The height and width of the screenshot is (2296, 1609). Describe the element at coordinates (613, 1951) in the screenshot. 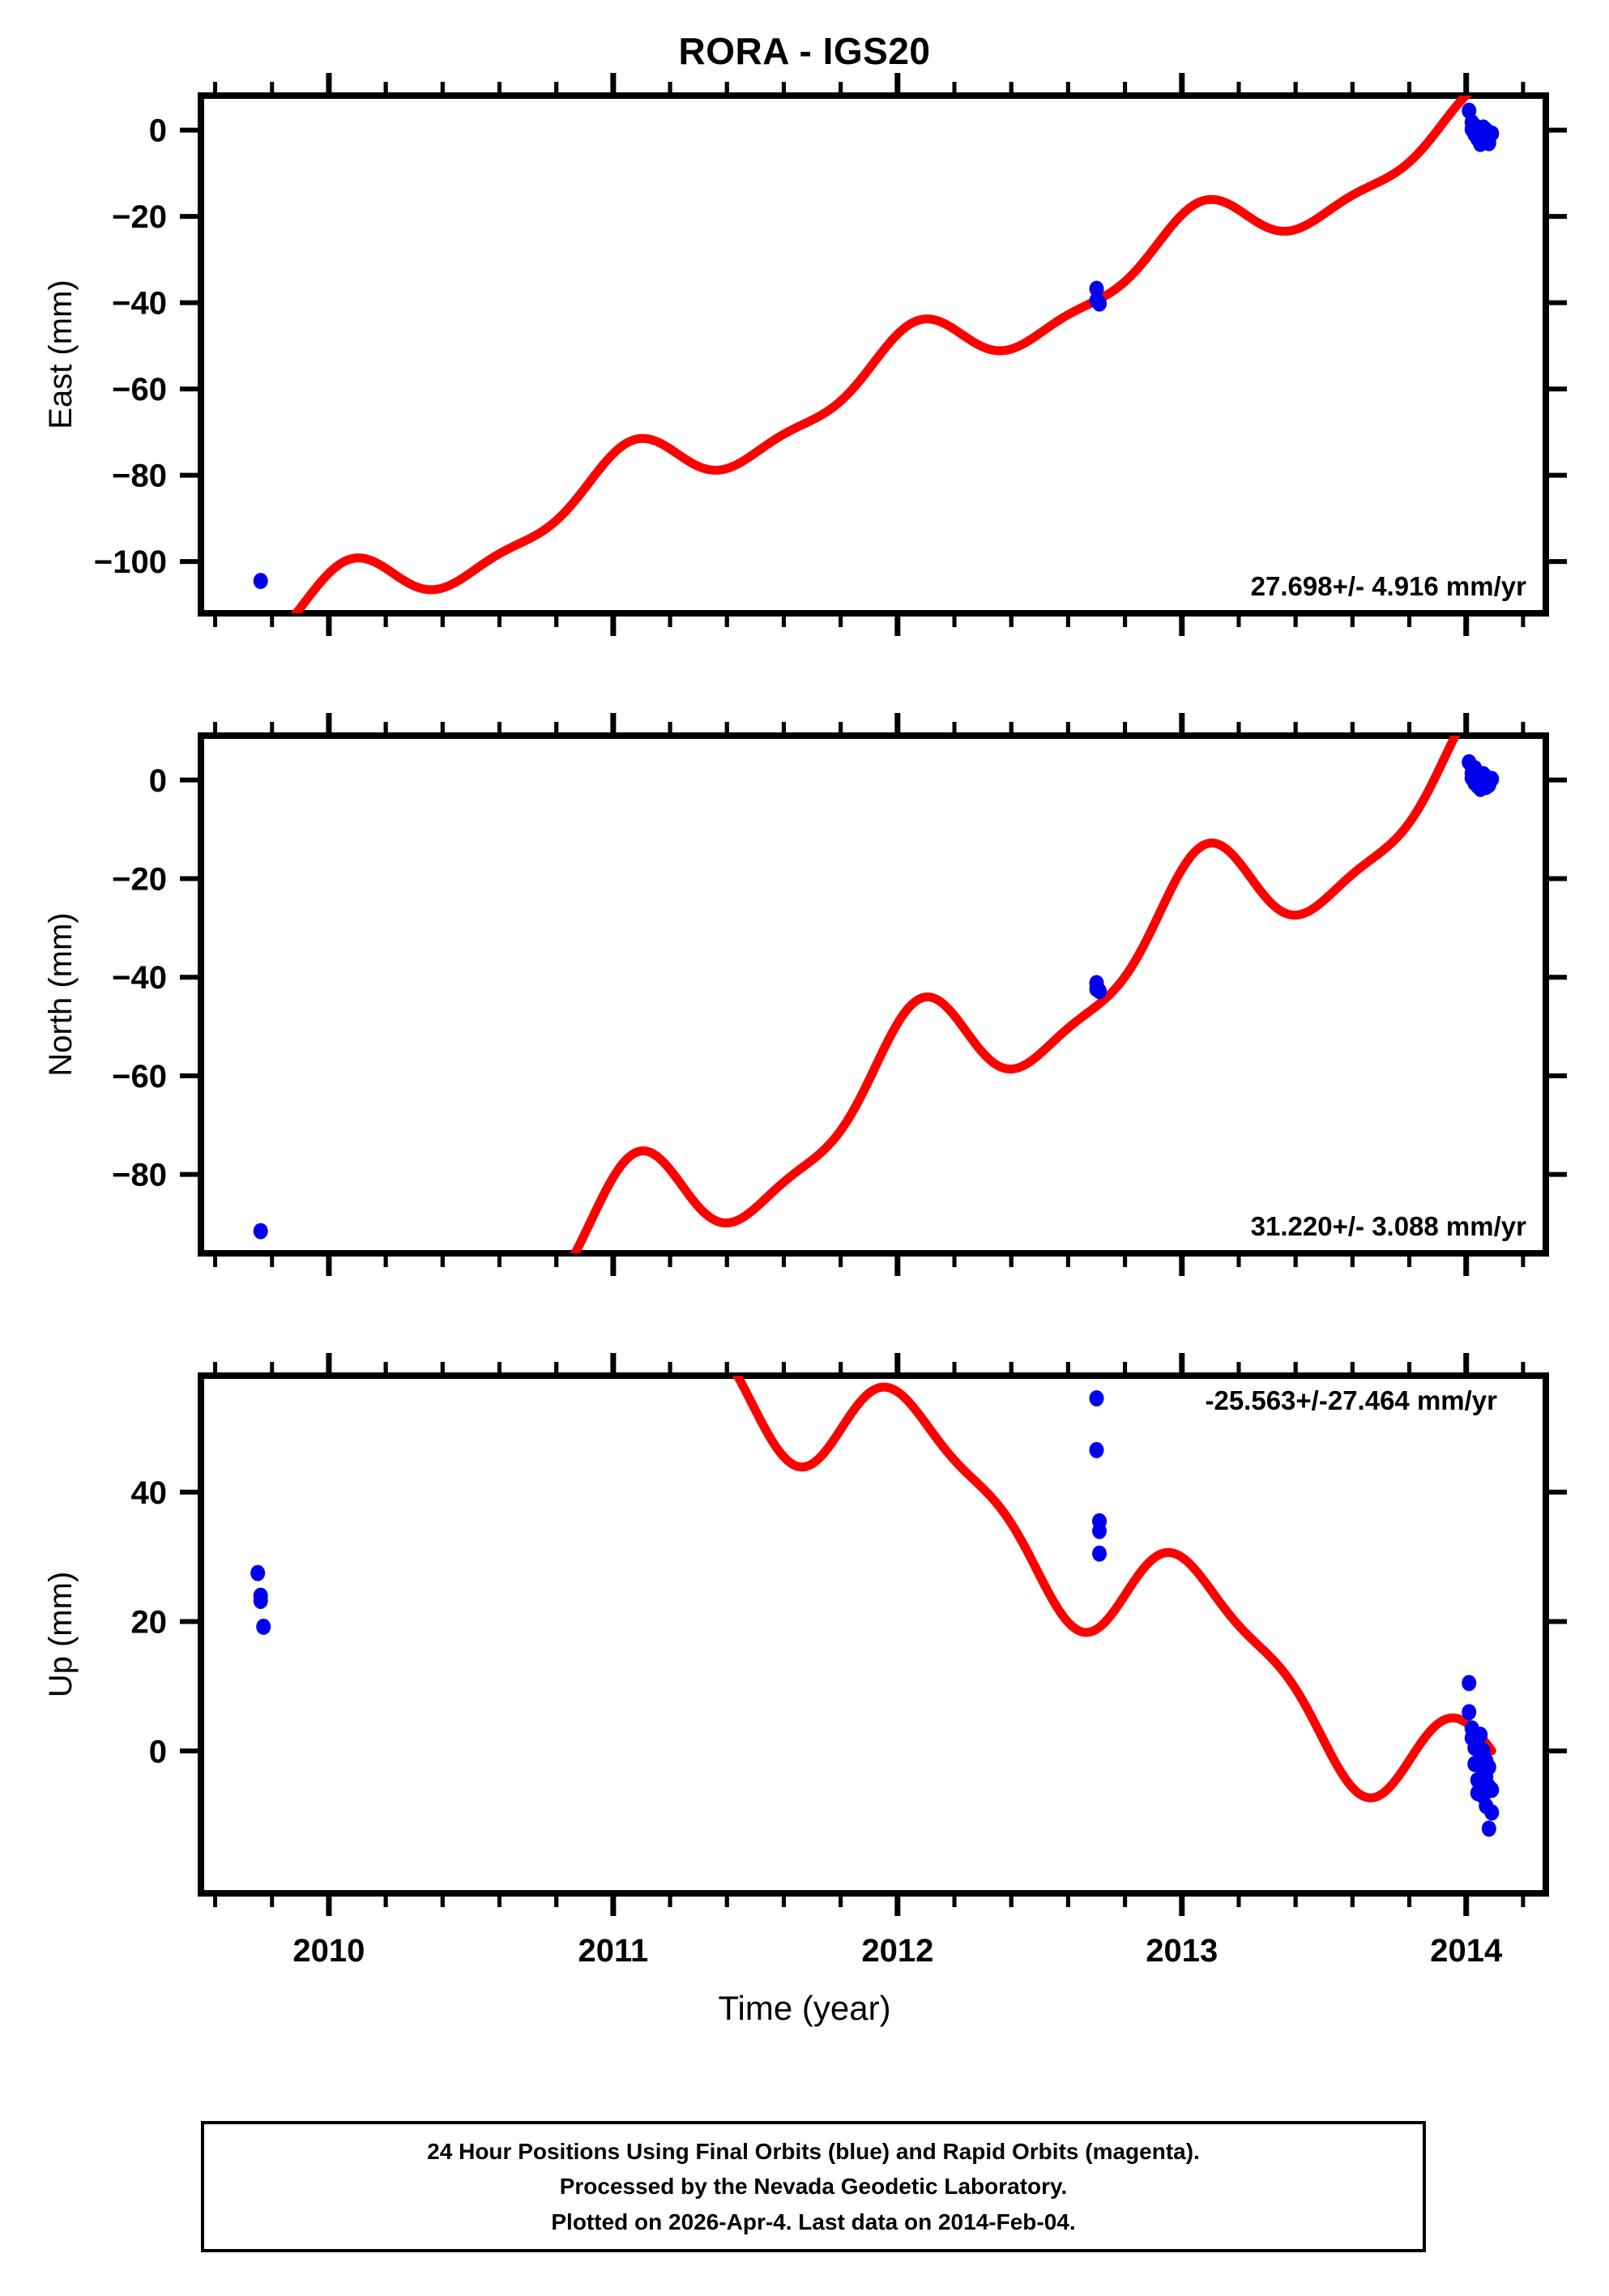

I see `x-tick-label: 2011` at that location.